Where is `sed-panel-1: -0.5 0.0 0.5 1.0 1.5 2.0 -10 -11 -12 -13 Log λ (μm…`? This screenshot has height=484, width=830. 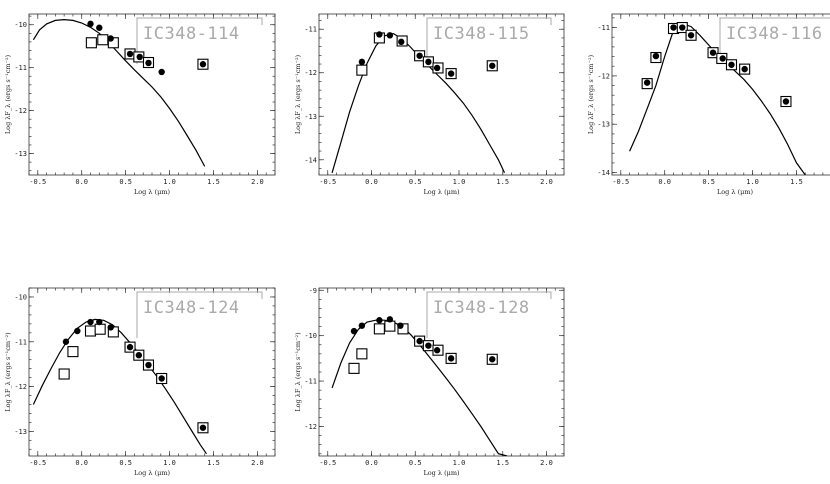
sed-panel-1: -0.5 0.0 0.5 1.0 1.5 2.0 -10 -11 -12 -13 Log λ (μm… is located at coordinates (140, 104).